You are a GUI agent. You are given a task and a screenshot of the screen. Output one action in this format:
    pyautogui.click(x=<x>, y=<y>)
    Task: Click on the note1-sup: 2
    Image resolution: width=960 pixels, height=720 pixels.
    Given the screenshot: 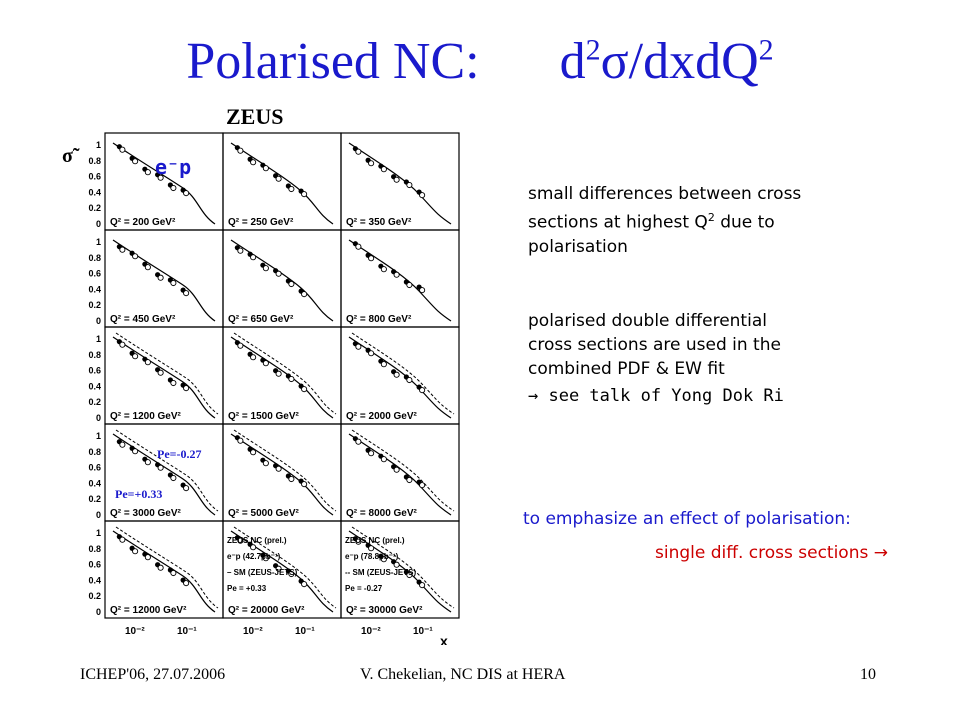 What is the action you would take?
    pyautogui.click(x=711, y=217)
    